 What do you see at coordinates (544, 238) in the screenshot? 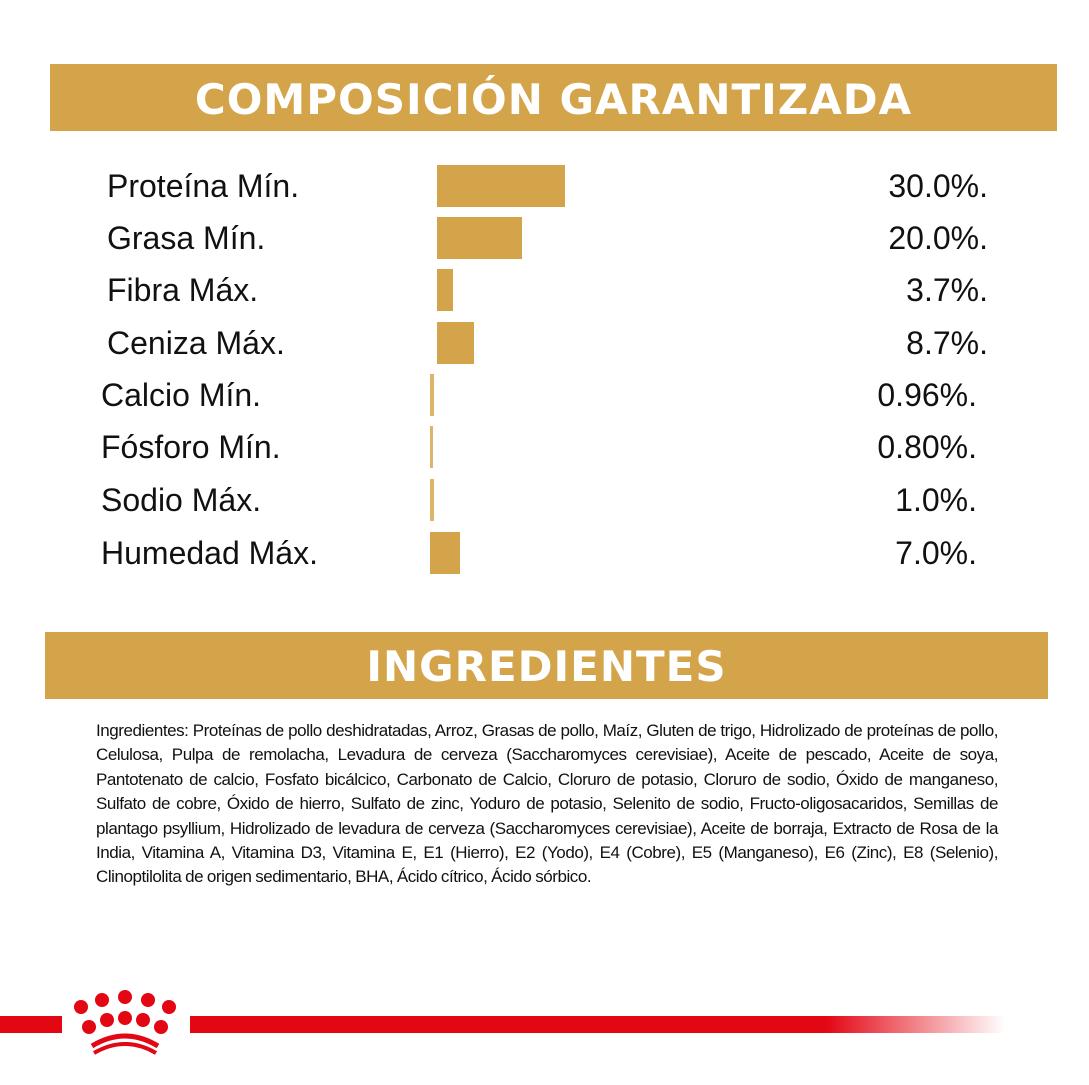
I see `chart-row: Grasa Mín. 20.0%.` at bounding box center [544, 238].